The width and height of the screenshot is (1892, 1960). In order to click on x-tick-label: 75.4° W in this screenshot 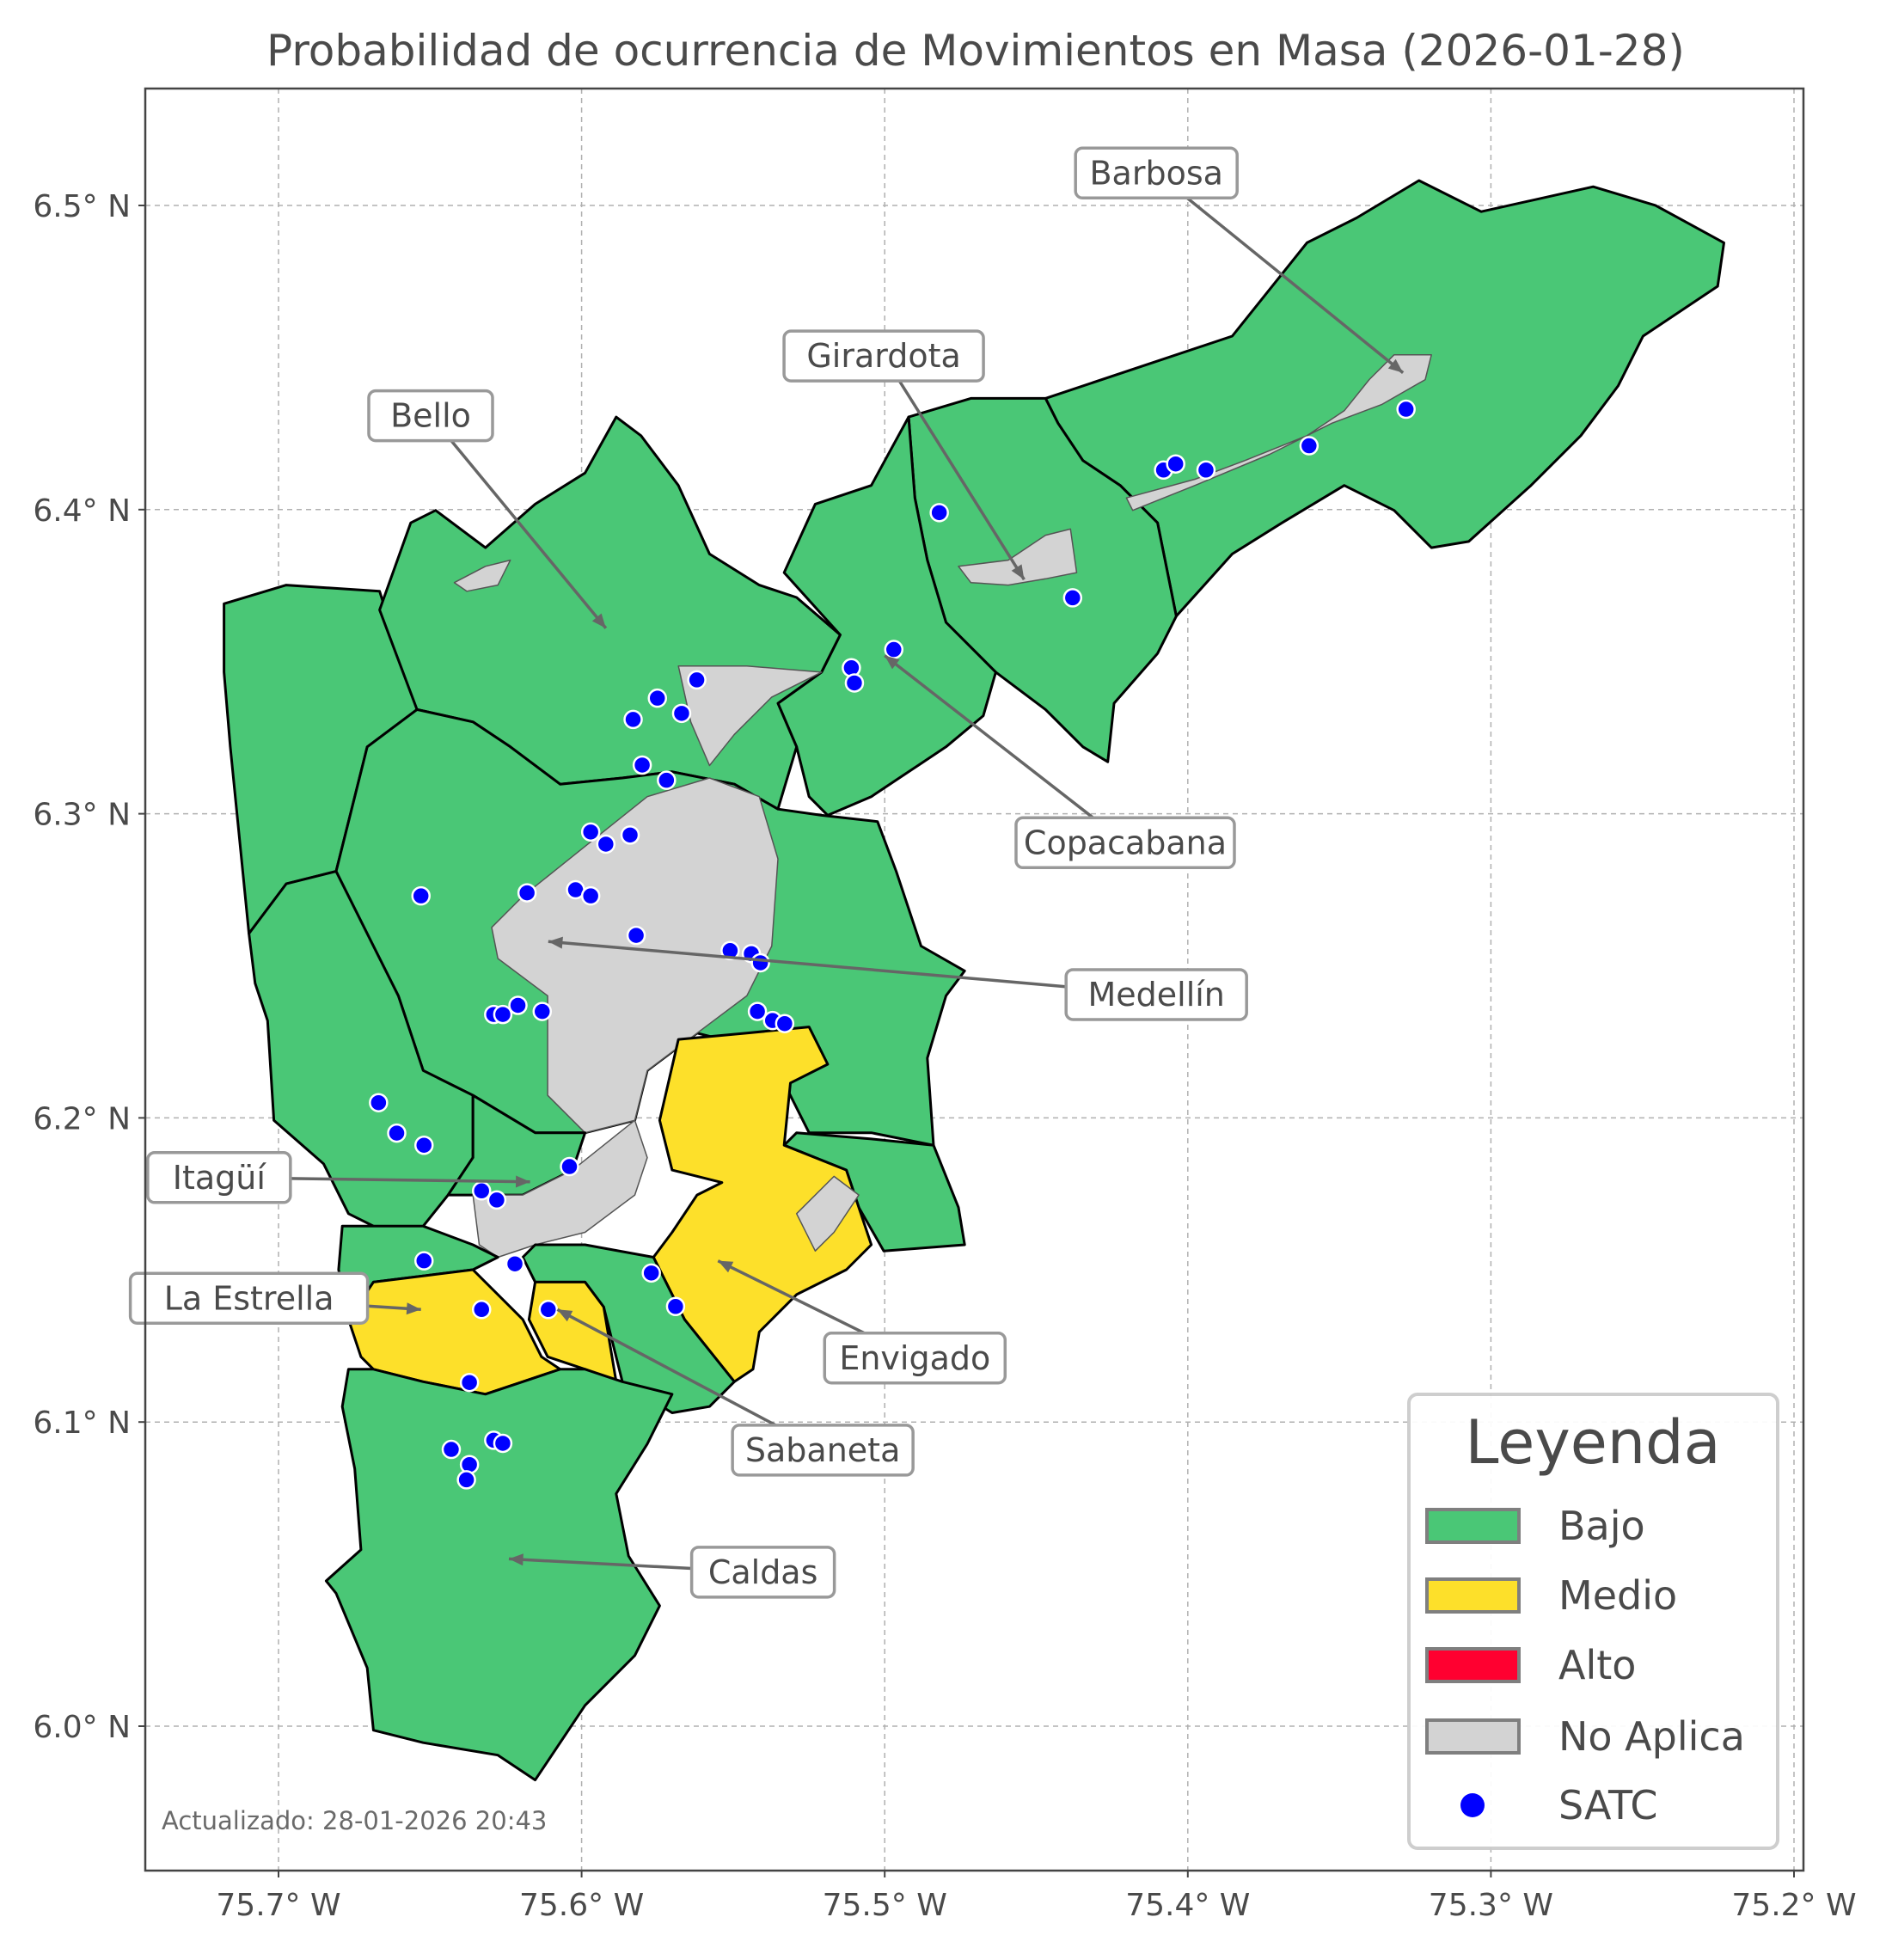, I will do `click(1187, 1905)`.